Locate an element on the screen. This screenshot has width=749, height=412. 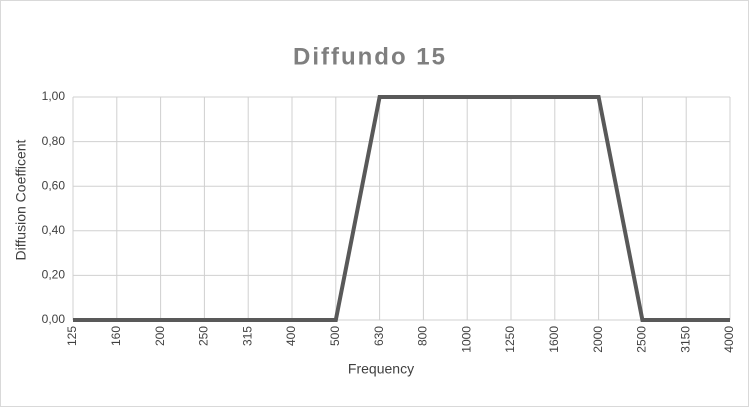
y-tick-label: 0,60 is located at coordinates (54, 185).